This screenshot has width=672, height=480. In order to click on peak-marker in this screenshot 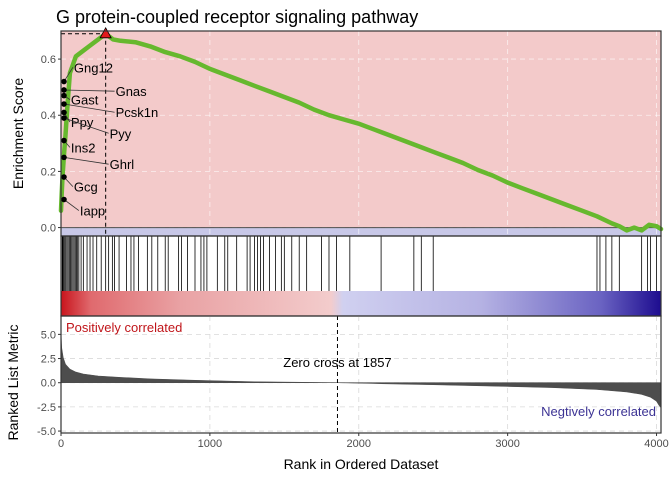, I will do `click(105, 32)`.